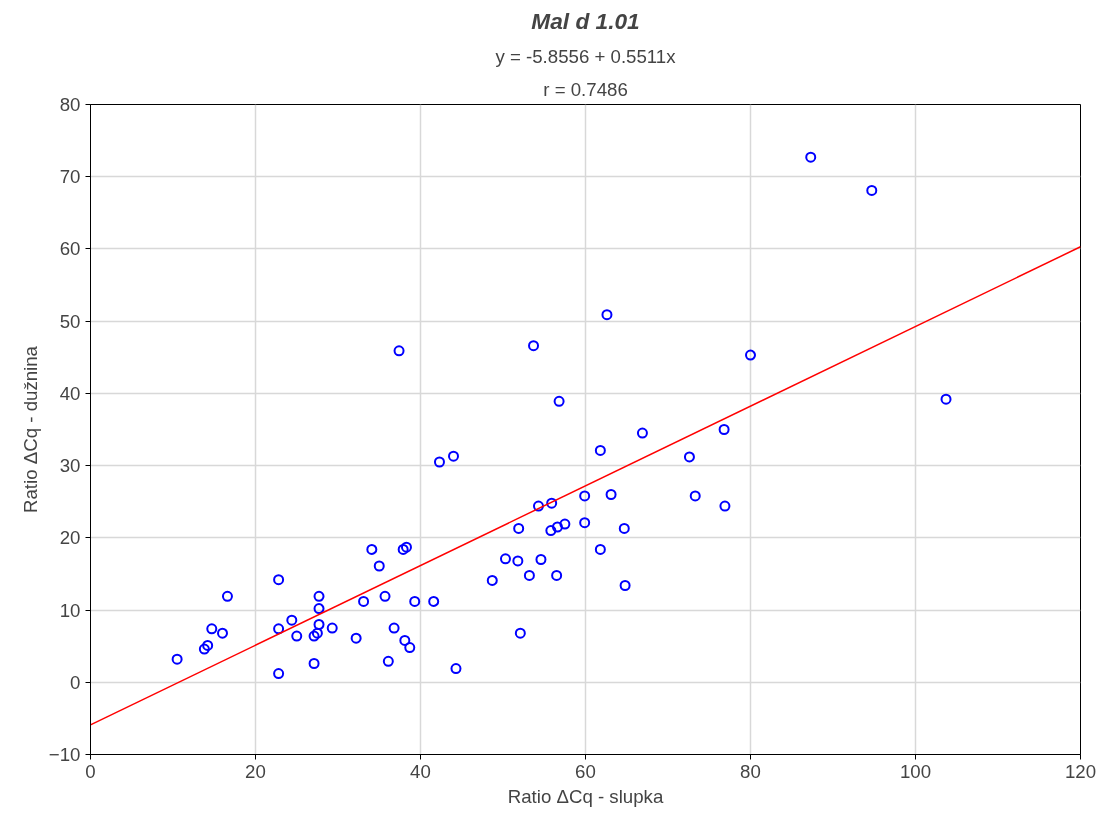 Image resolution: width=1120 pixels, height=834 pixels. I want to click on y-axis-title: Ratio ΔCq - dužnina, so click(30, 429).